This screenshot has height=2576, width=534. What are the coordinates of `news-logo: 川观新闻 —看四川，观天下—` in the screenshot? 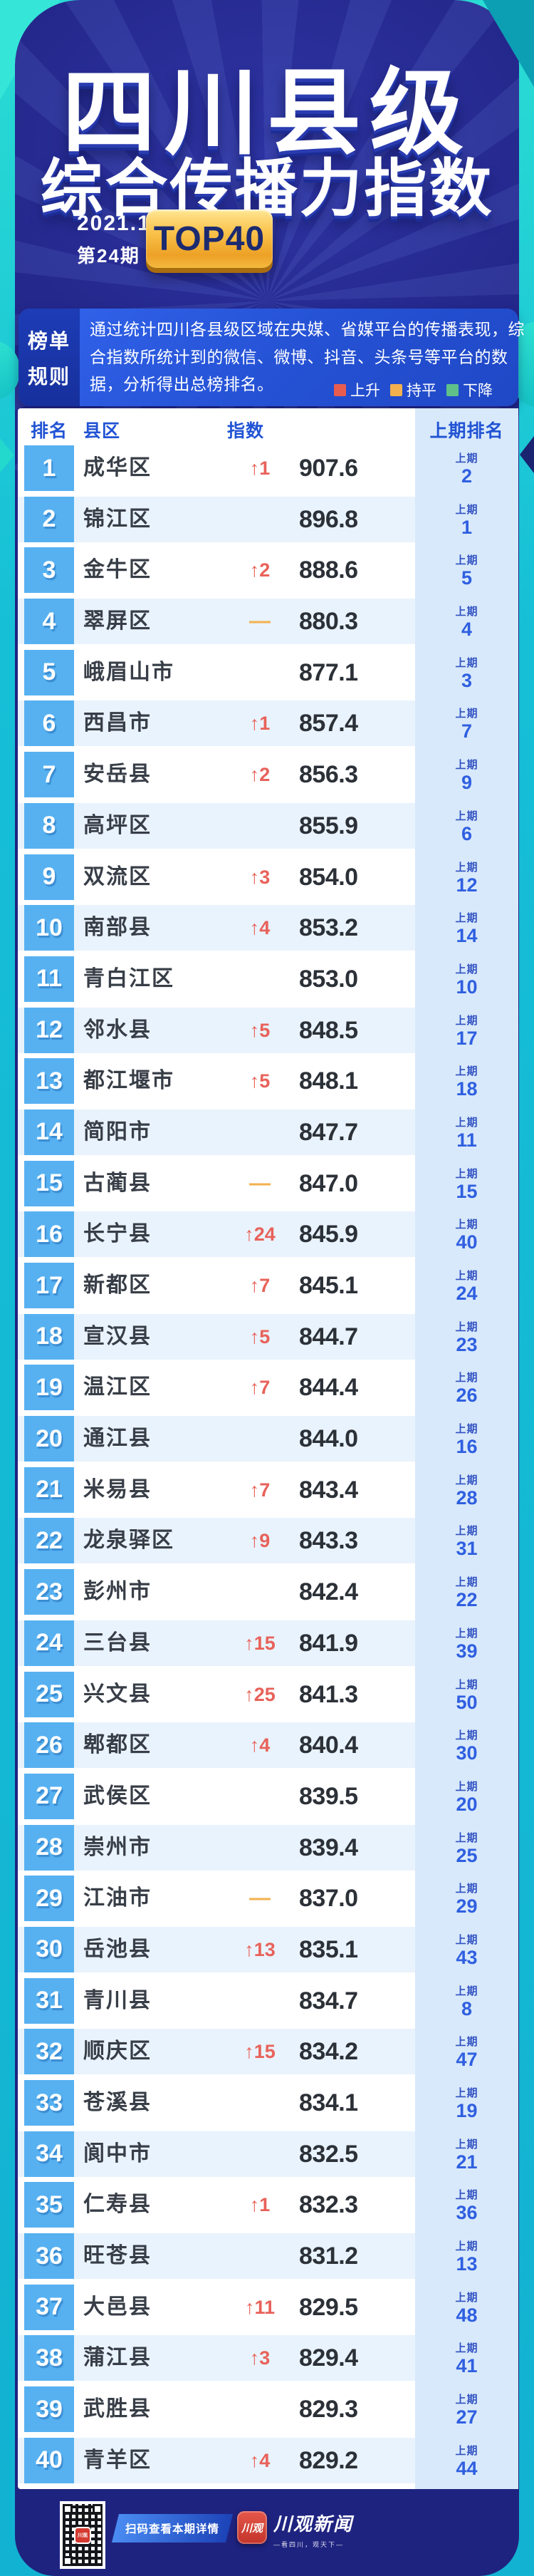 It's located at (313, 2529).